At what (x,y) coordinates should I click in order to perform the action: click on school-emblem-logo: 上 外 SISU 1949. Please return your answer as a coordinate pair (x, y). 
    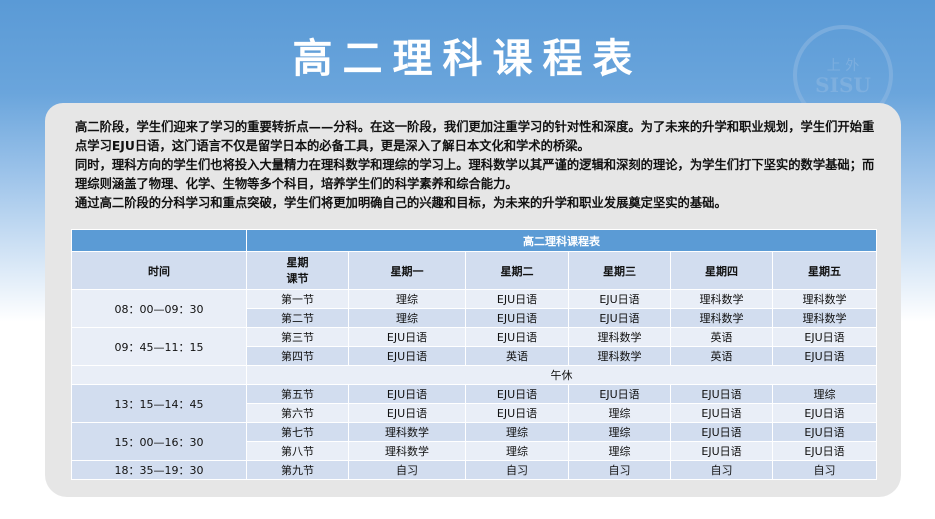
    Looking at the image, I should click on (843, 67).